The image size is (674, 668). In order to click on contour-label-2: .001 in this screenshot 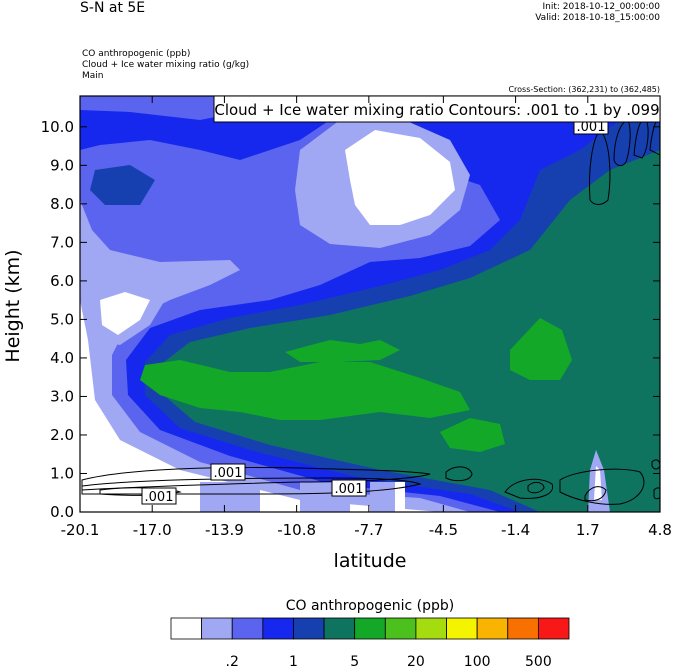, I will do `click(228, 473)`.